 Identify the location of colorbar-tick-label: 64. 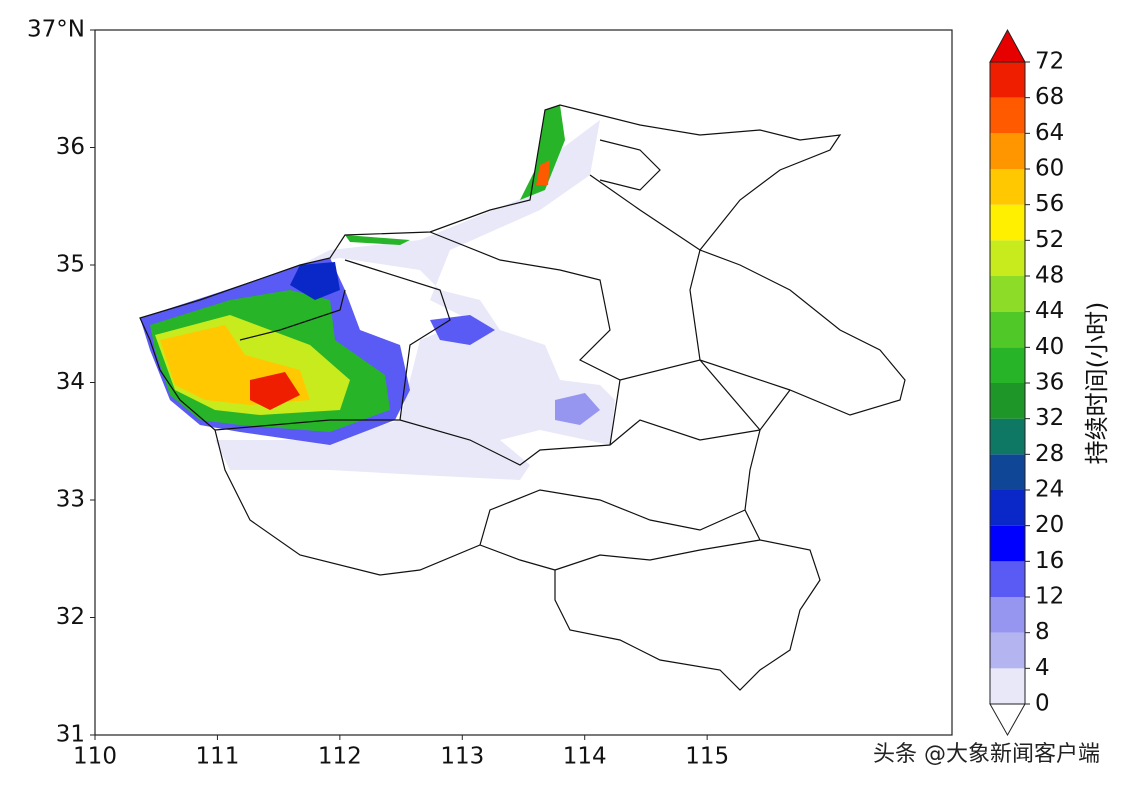
(1049, 133).